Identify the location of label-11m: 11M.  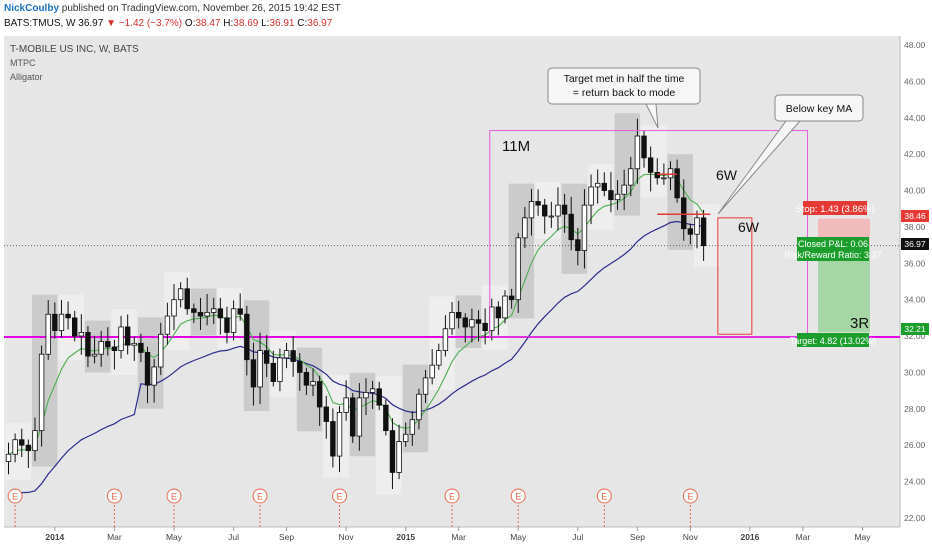
(516, 146).